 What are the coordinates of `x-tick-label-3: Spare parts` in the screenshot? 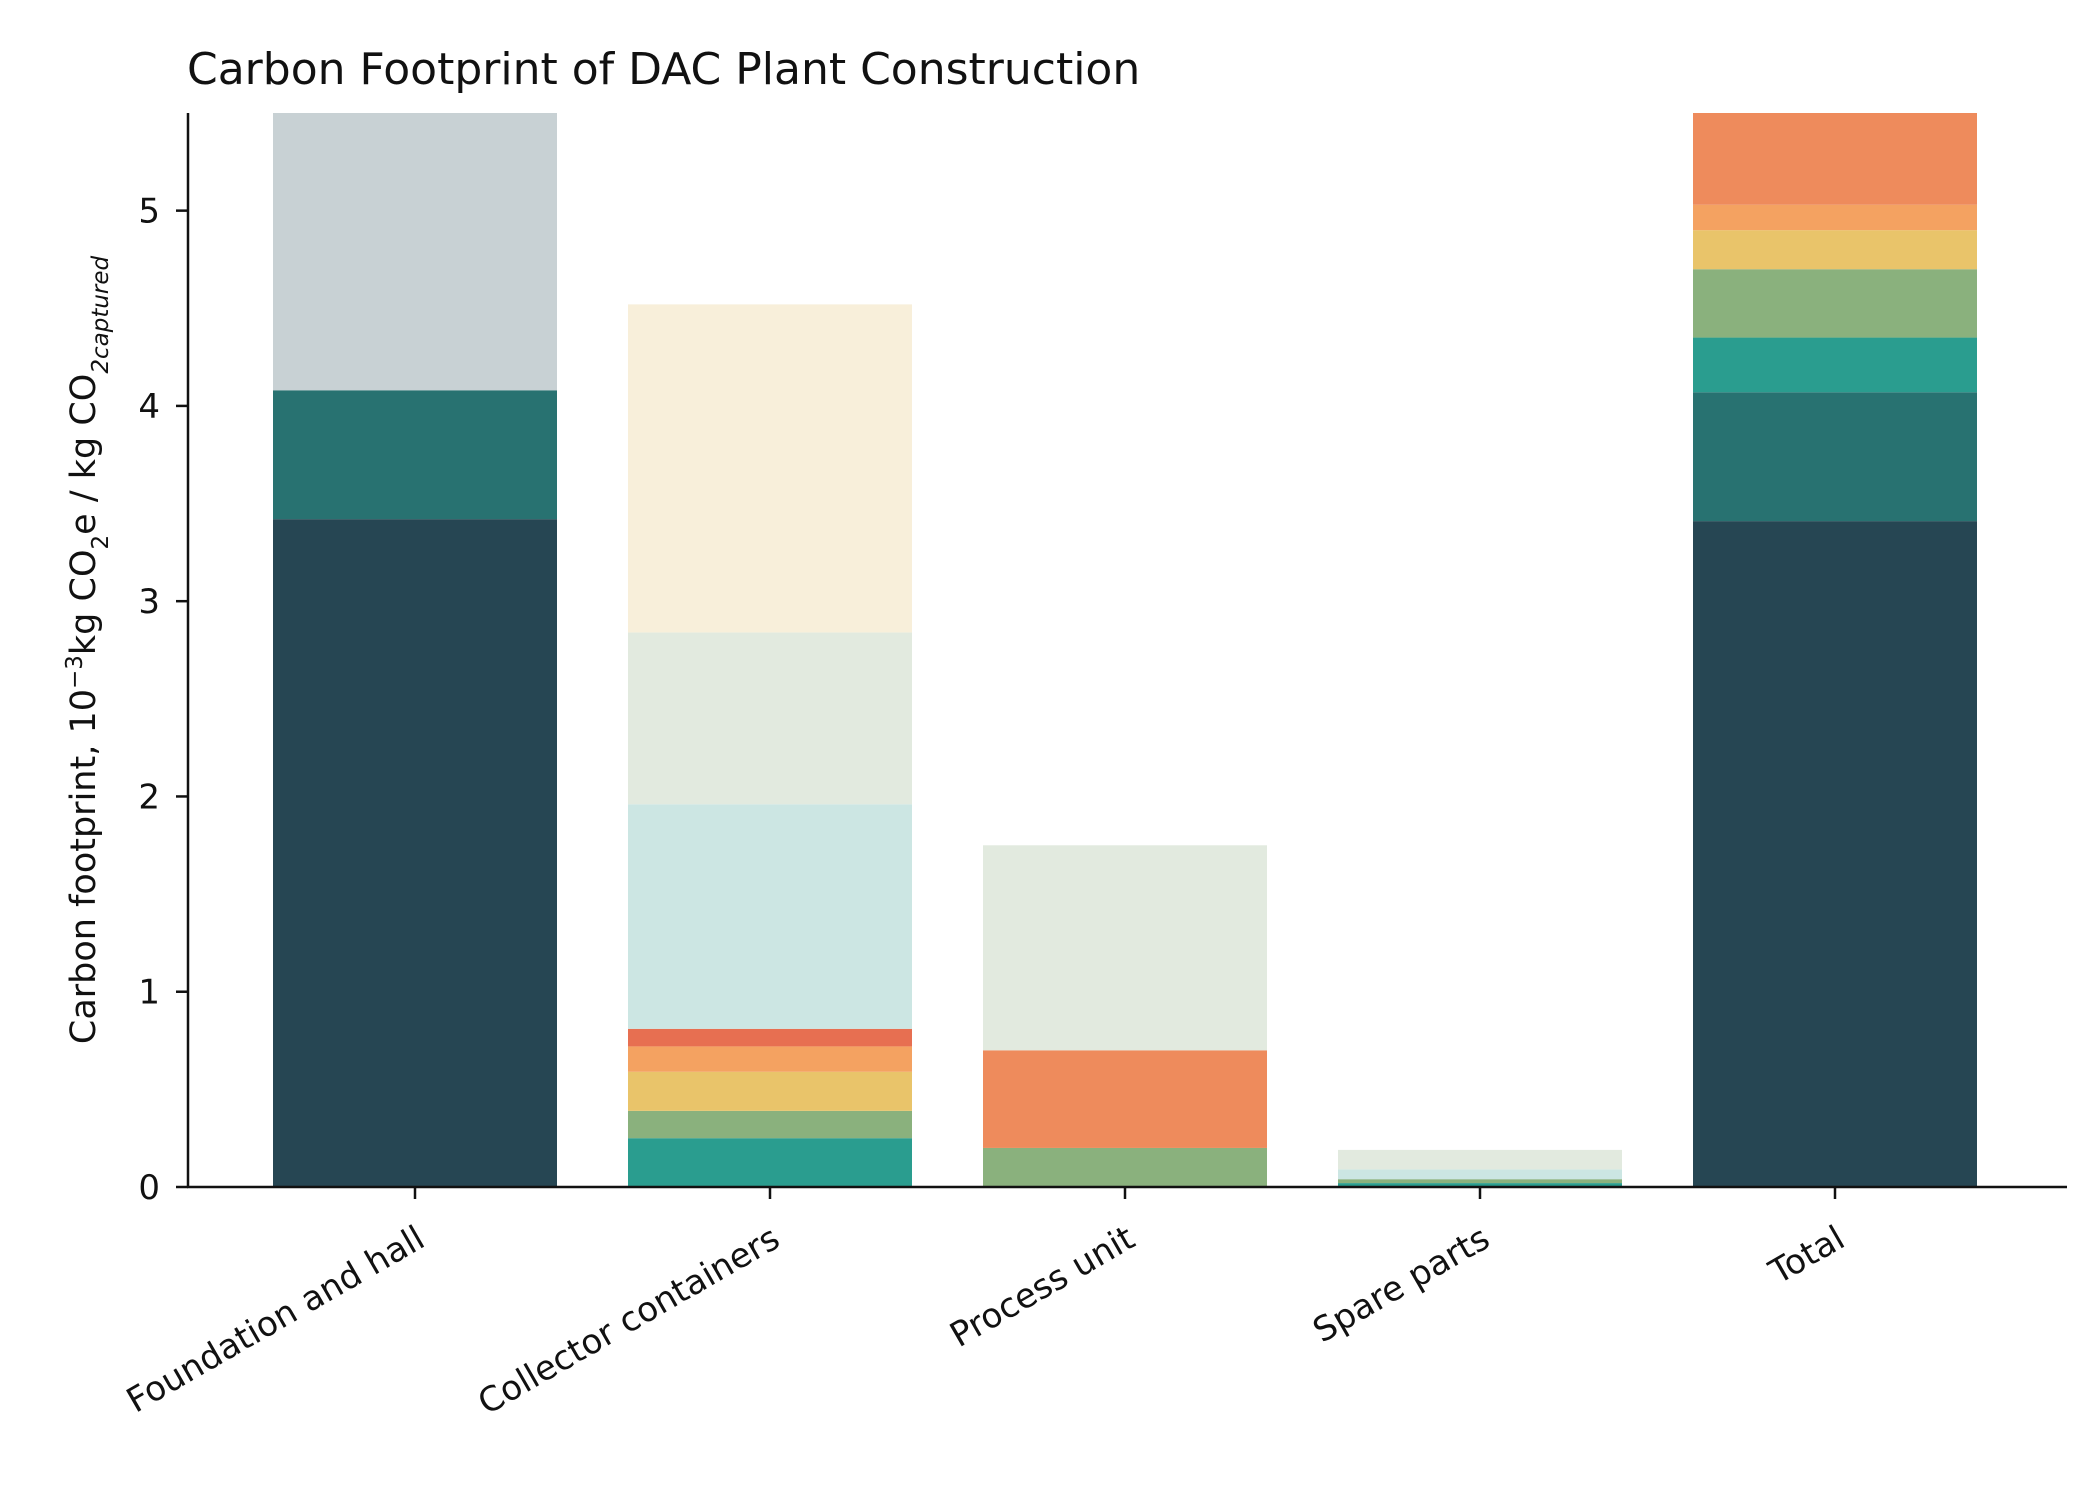 It's located at (1401, 1284).